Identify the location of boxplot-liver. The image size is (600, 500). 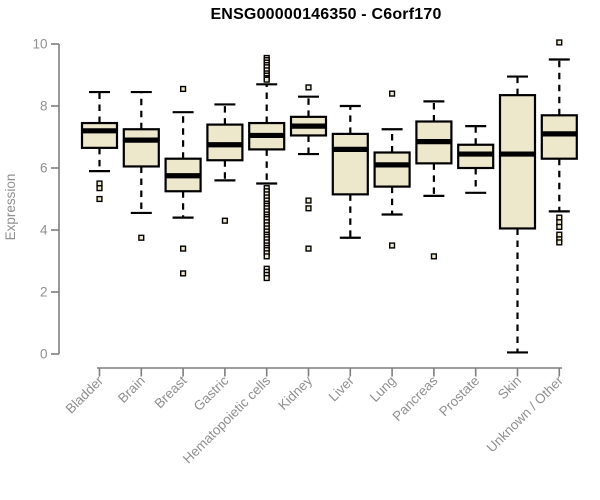
(350, 171).